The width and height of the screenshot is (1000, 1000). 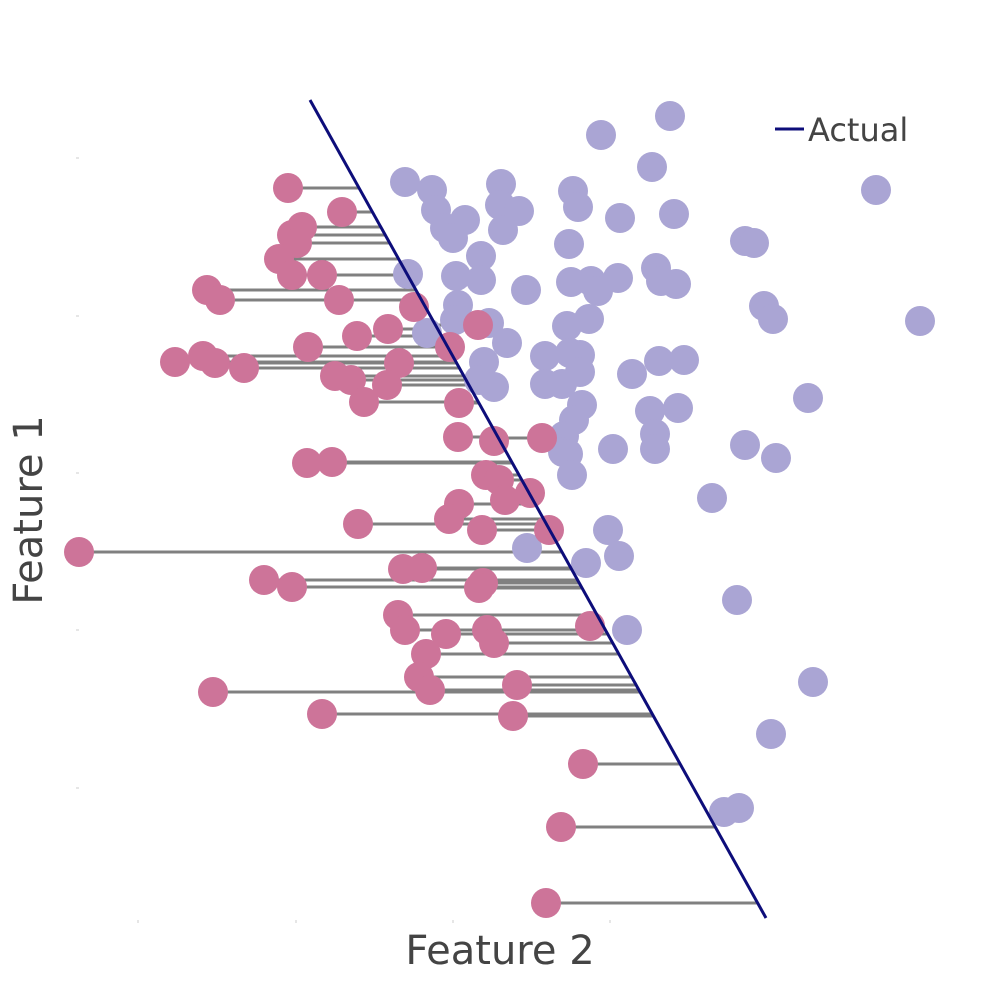 What do you see at coordinates (841, 130) in the screenshot?
I see `legend: Actual` at bounding box center [841, 130].